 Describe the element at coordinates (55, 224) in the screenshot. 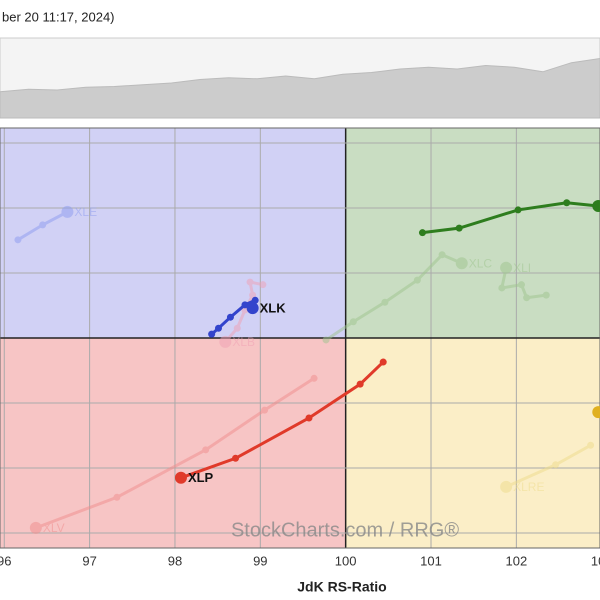

I see `tail: XLE` at that location.